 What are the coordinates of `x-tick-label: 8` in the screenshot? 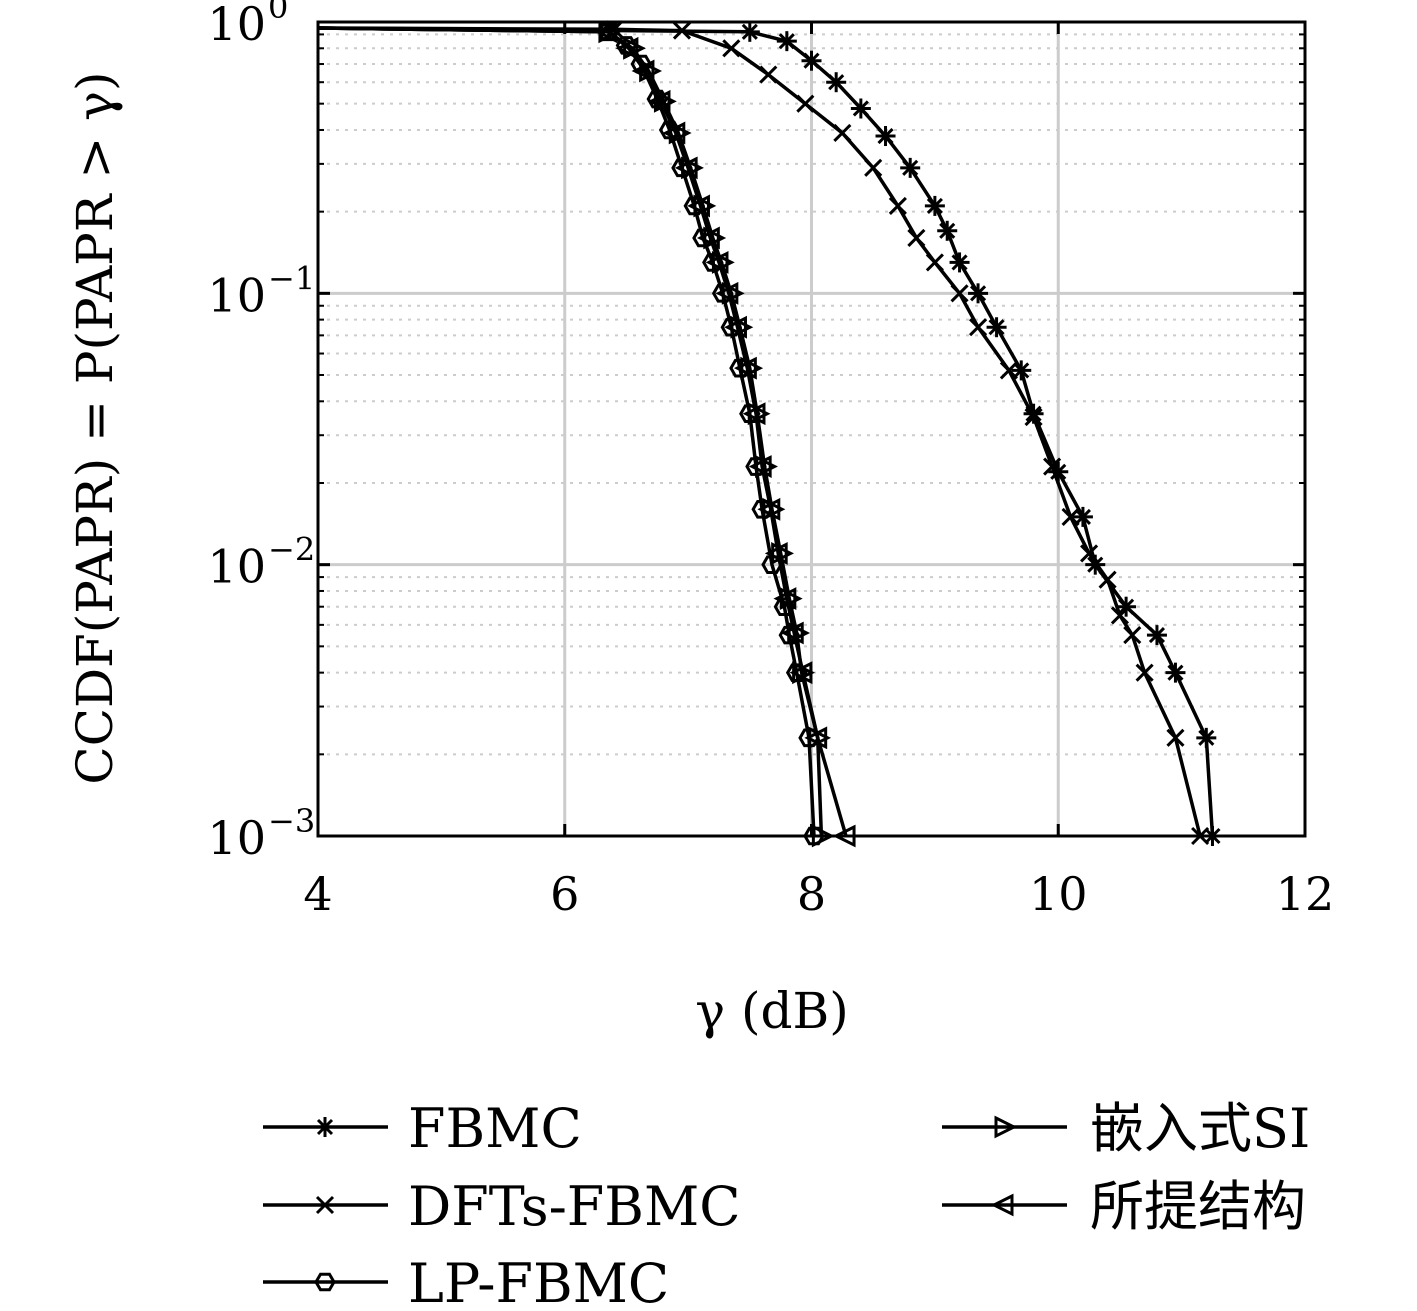 It's located at (811, 894).